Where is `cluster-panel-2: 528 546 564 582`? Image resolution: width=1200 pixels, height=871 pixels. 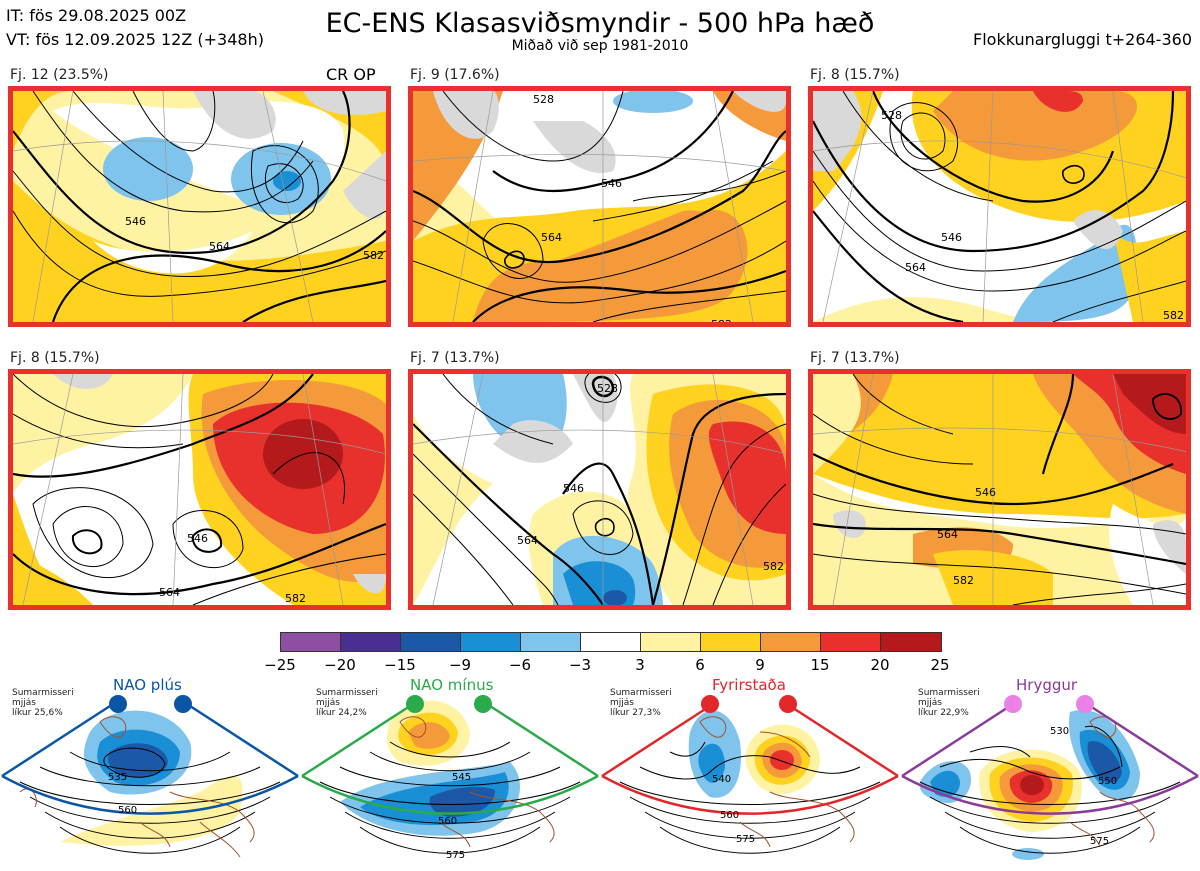 cluster-panel-2: 528 546 564 582 is located at coordinates (599, 206).